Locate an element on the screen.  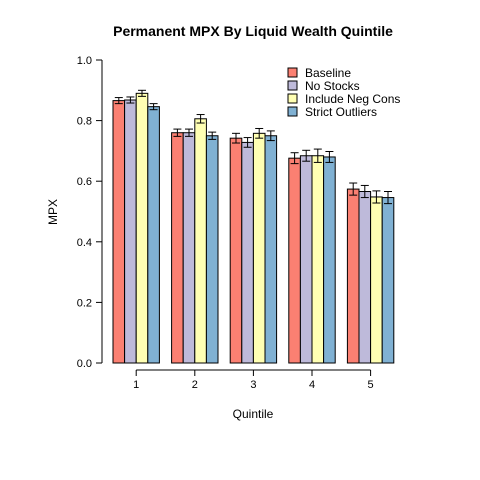
chart-title: Permanent MPX By Liquid Wealth Quintile is located at coordinates (253, 31).